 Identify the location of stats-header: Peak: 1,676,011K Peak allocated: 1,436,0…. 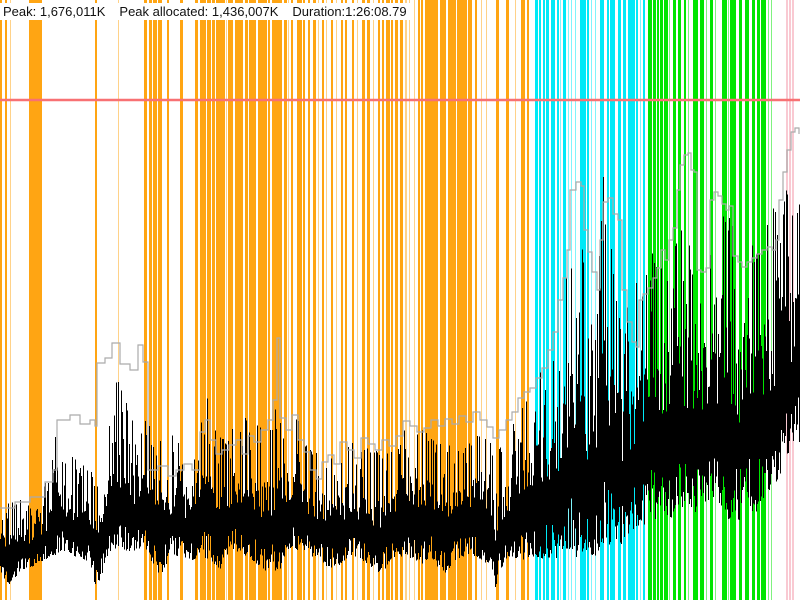
(206, 11).